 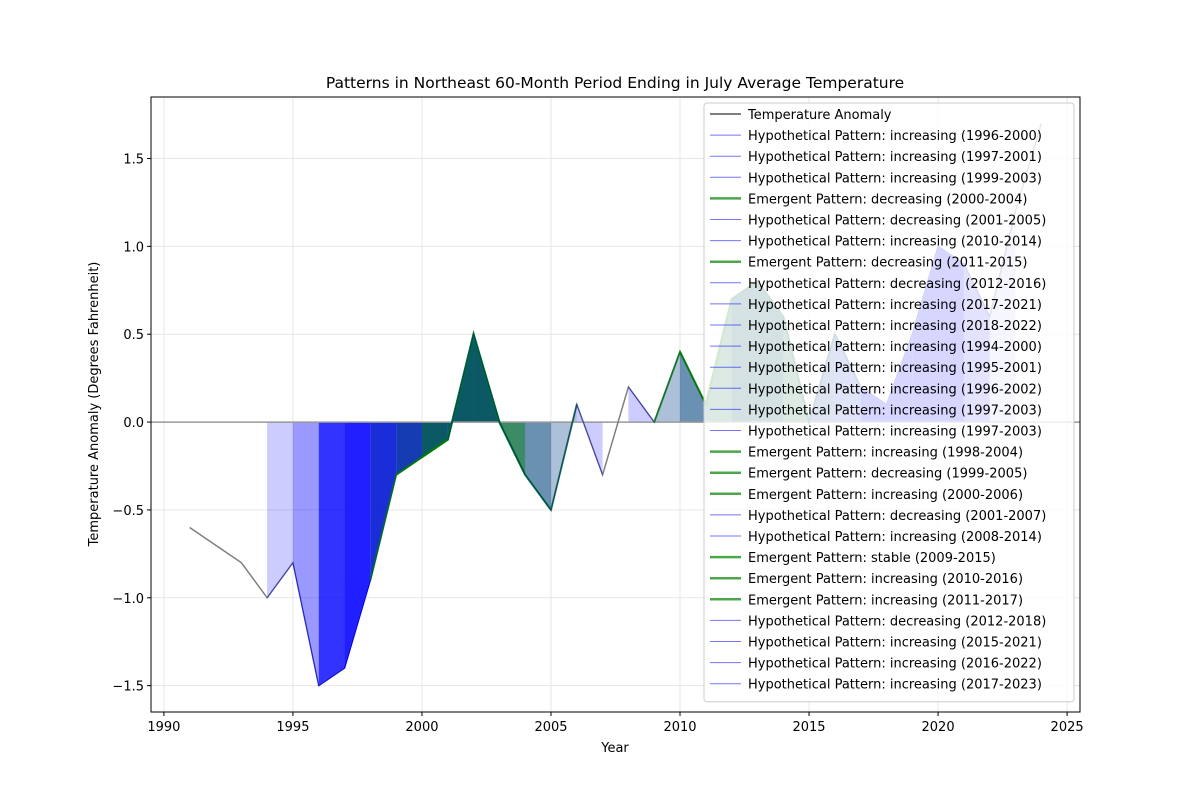 What do you see at coordinates (163, 727) in the screenshot?
I see `x-tick-label: 1990` at bounding box center [163, 727].